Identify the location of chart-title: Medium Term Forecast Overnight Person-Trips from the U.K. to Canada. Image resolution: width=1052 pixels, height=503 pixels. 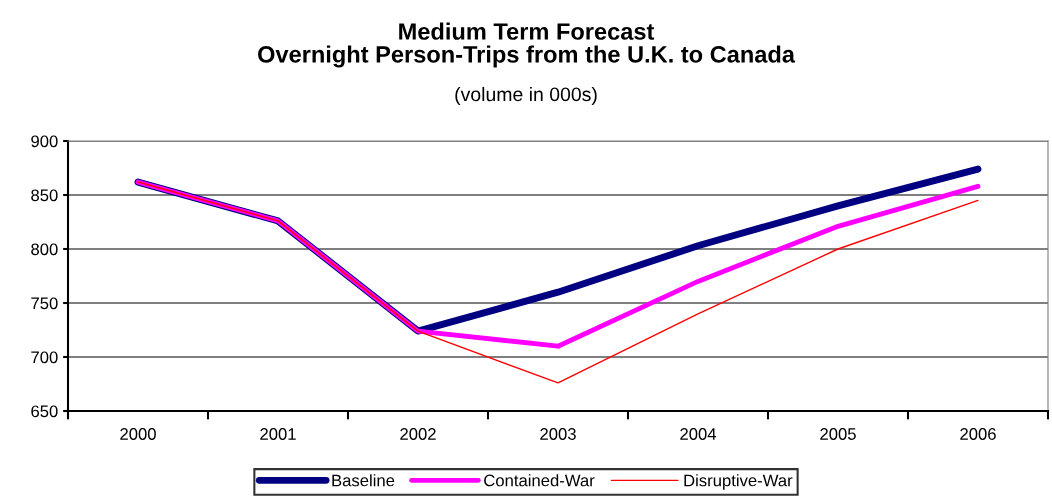
(527, 45).